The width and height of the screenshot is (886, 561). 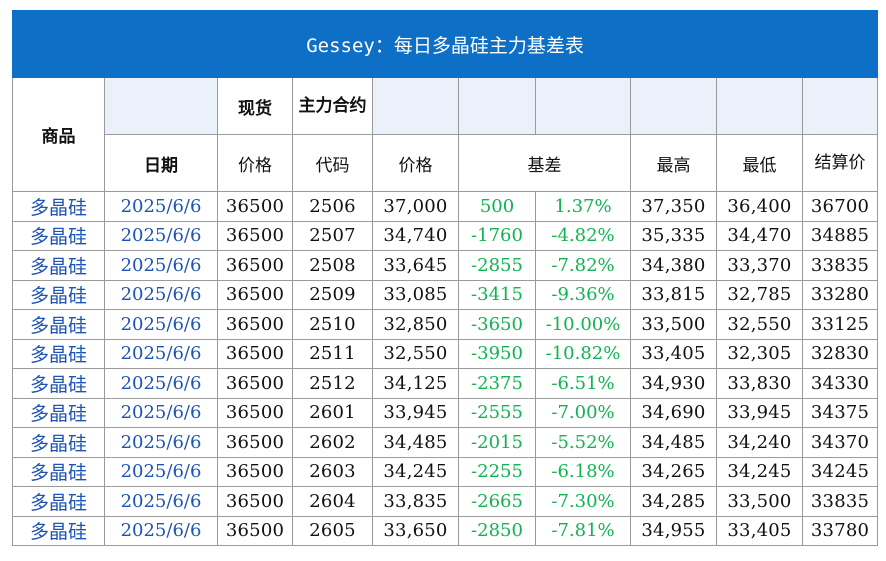 What do you see at coordinates (673, 265) in the screenshot?
I see `high-cell: 34,380` at bounding box center [673, 265].